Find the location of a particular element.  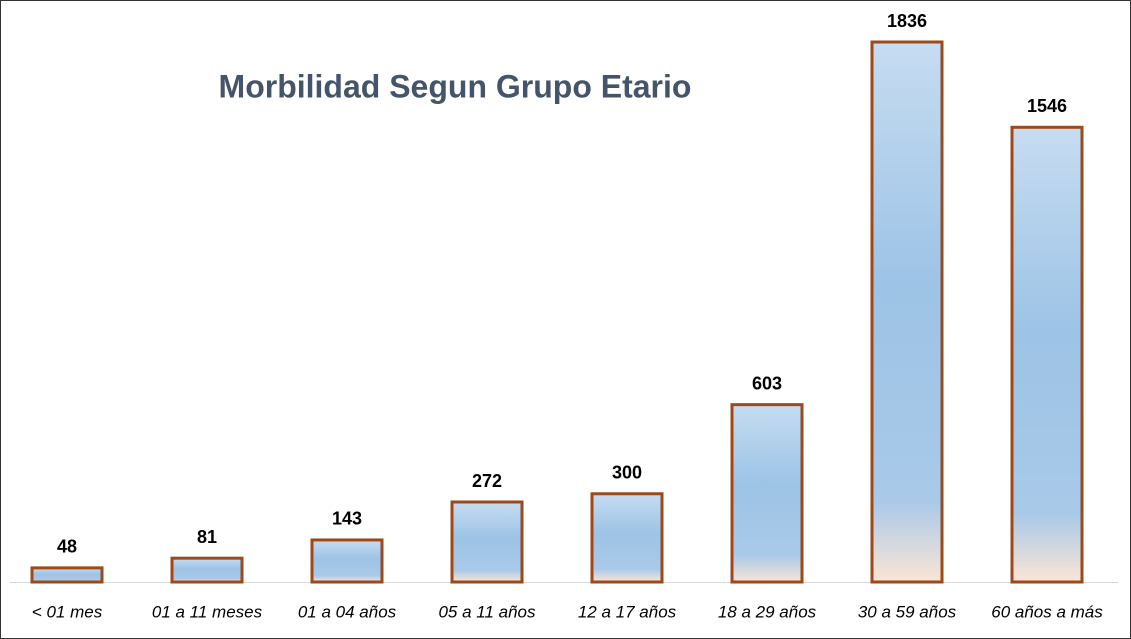

x-tick-label: 05 a 11 años is located at coordinates (487, 611).